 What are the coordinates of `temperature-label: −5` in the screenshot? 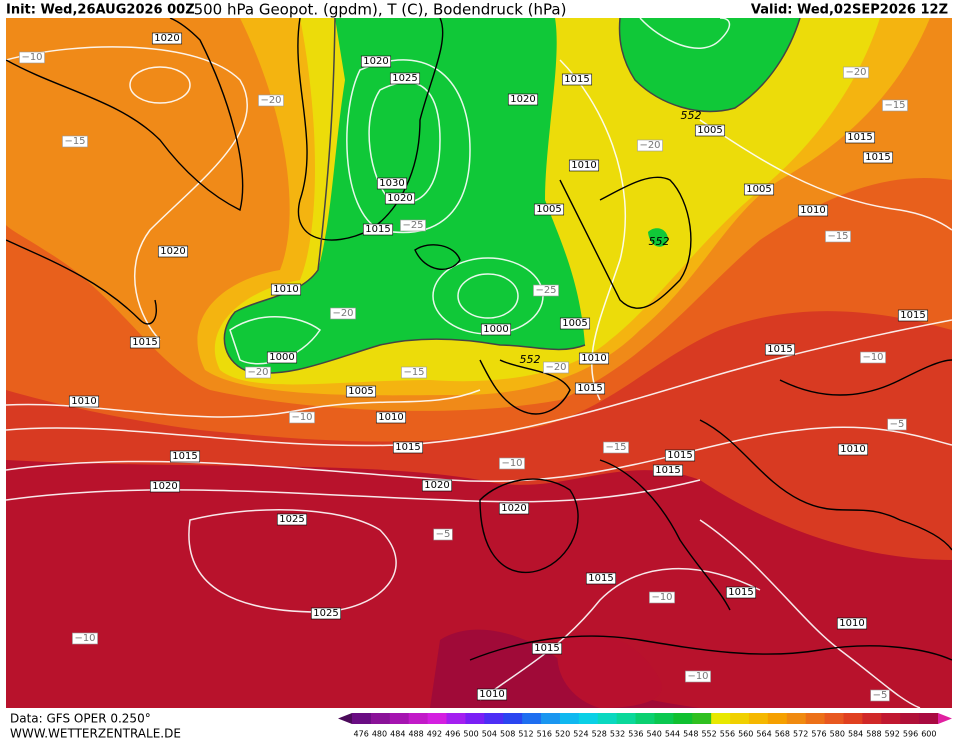 It's located at (443, 534).